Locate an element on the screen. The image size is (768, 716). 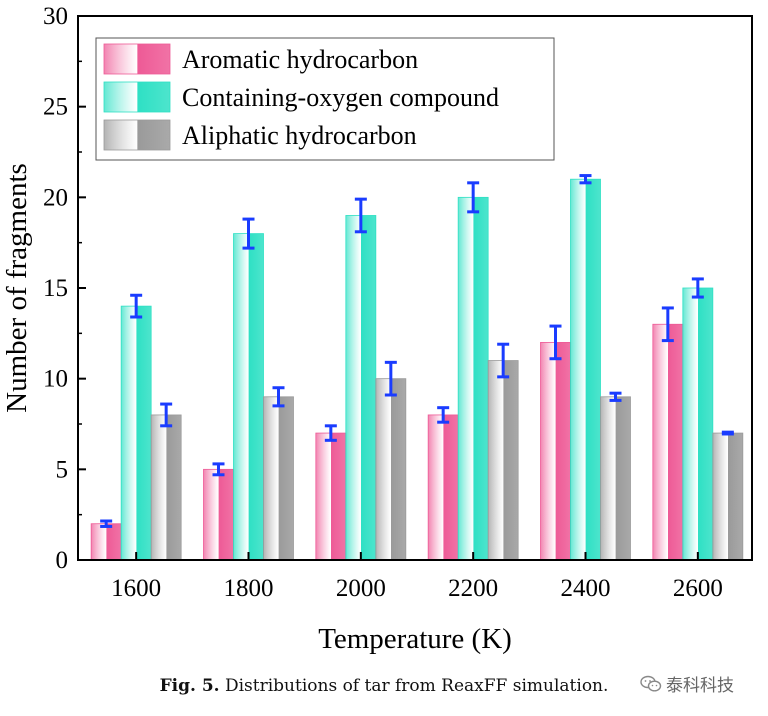
watermark: 泰科科技 is located at coordinates (687, 683).